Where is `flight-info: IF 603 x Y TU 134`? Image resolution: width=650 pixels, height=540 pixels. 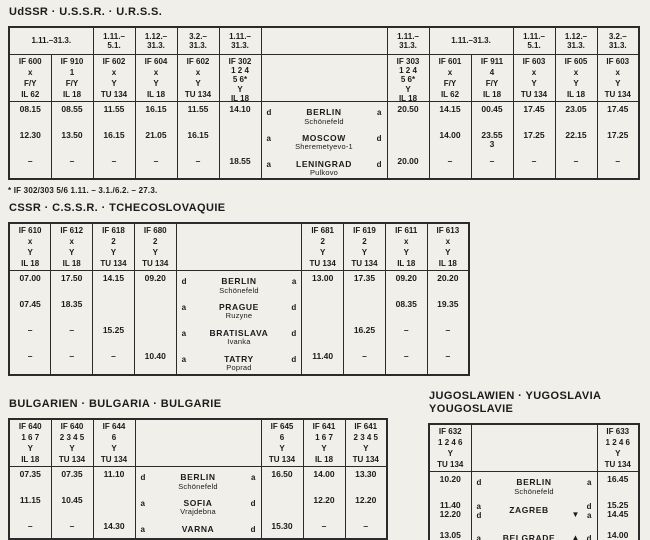 flight-info: IF 603 x Y TU 134 is located at coordinates (534, 78).